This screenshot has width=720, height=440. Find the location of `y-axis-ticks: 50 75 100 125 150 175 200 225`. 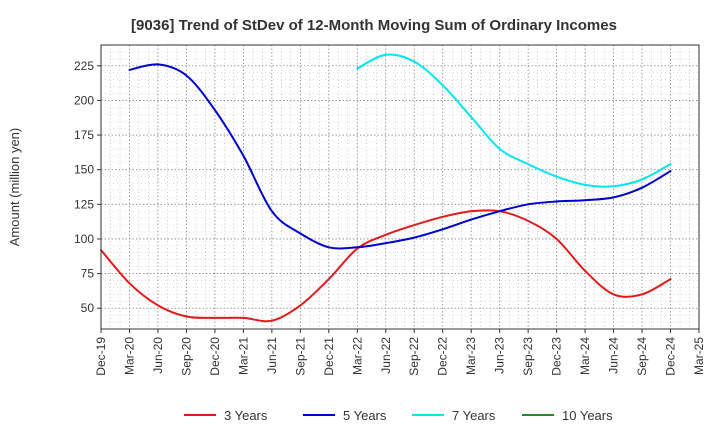

y-axis-ticks: 50 75 100 125 150 175 200 225 is located at coordinates (87, 187).